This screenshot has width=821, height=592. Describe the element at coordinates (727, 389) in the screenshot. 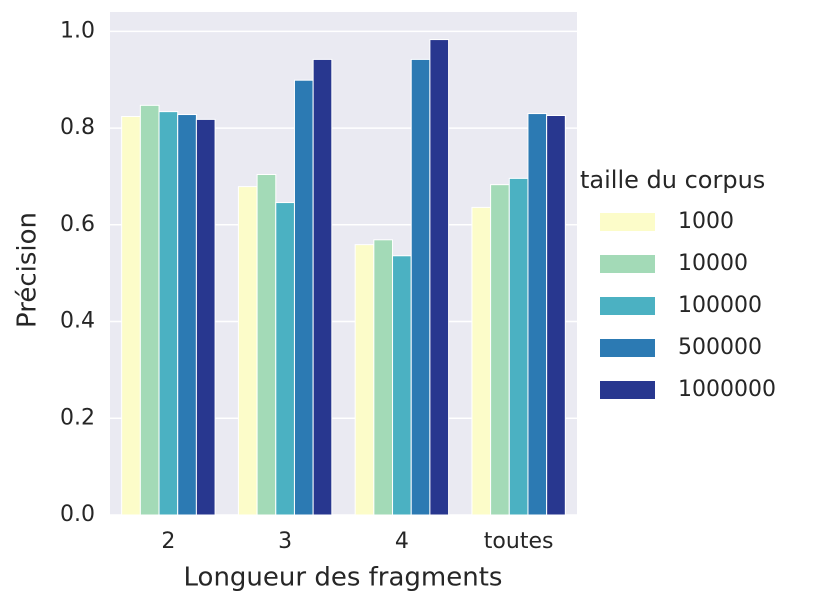

I see `legend-label: 1000000` at that location.